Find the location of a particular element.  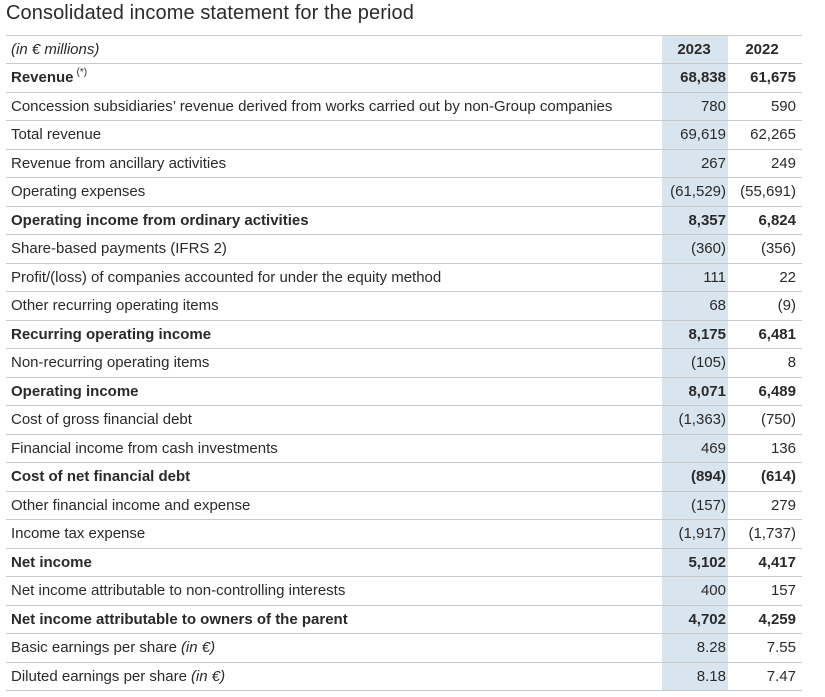

value-2023: (1,917) is located at coordinates (695, 534).